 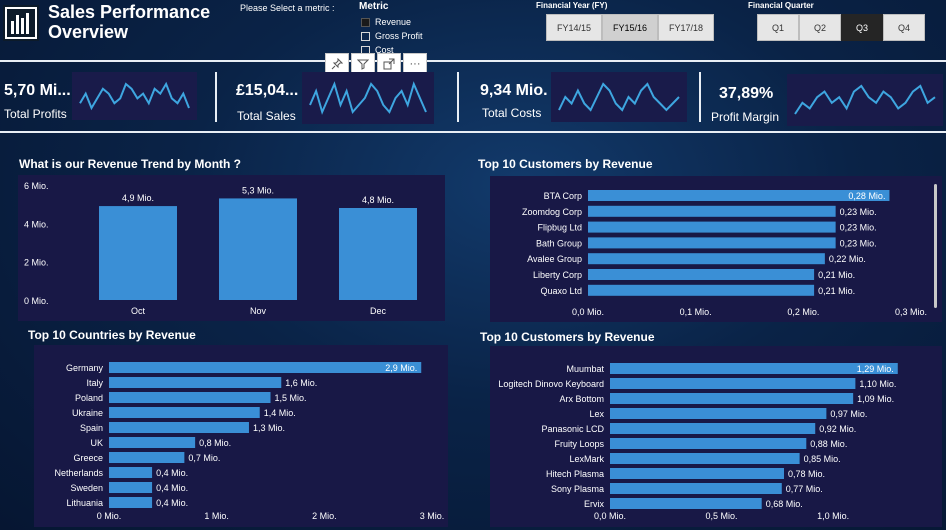 I want to click on fq-button-q1: Q1, so click(x=778, y=27).